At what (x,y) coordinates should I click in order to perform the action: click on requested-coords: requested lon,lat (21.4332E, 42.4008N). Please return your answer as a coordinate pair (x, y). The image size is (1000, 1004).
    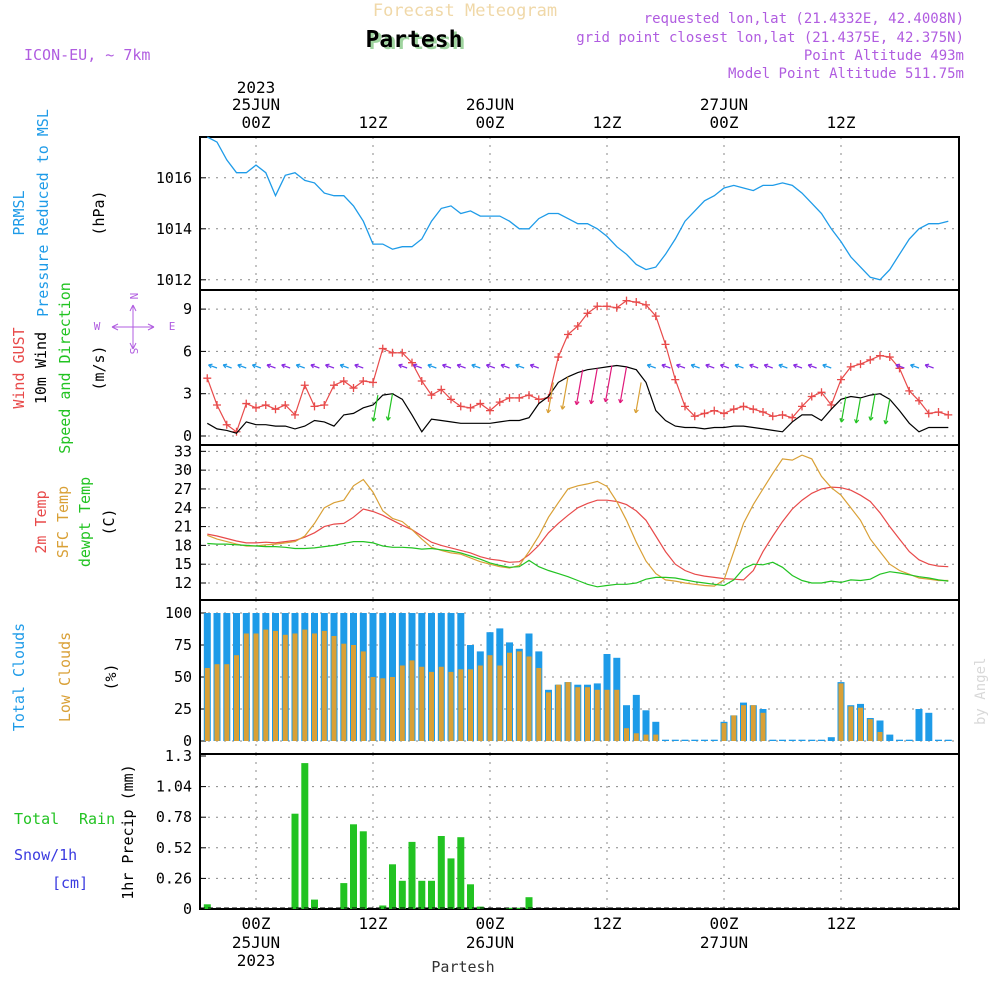
    Looking at the image, I should click on (804, 19).